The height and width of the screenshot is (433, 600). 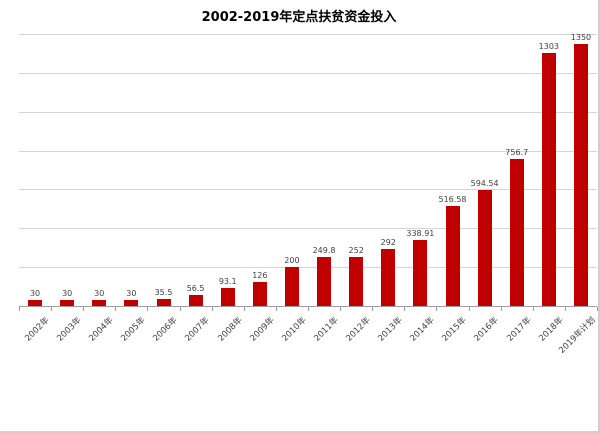 I want to click on bar-value-label: 35.5, so click(x=163, y=292).